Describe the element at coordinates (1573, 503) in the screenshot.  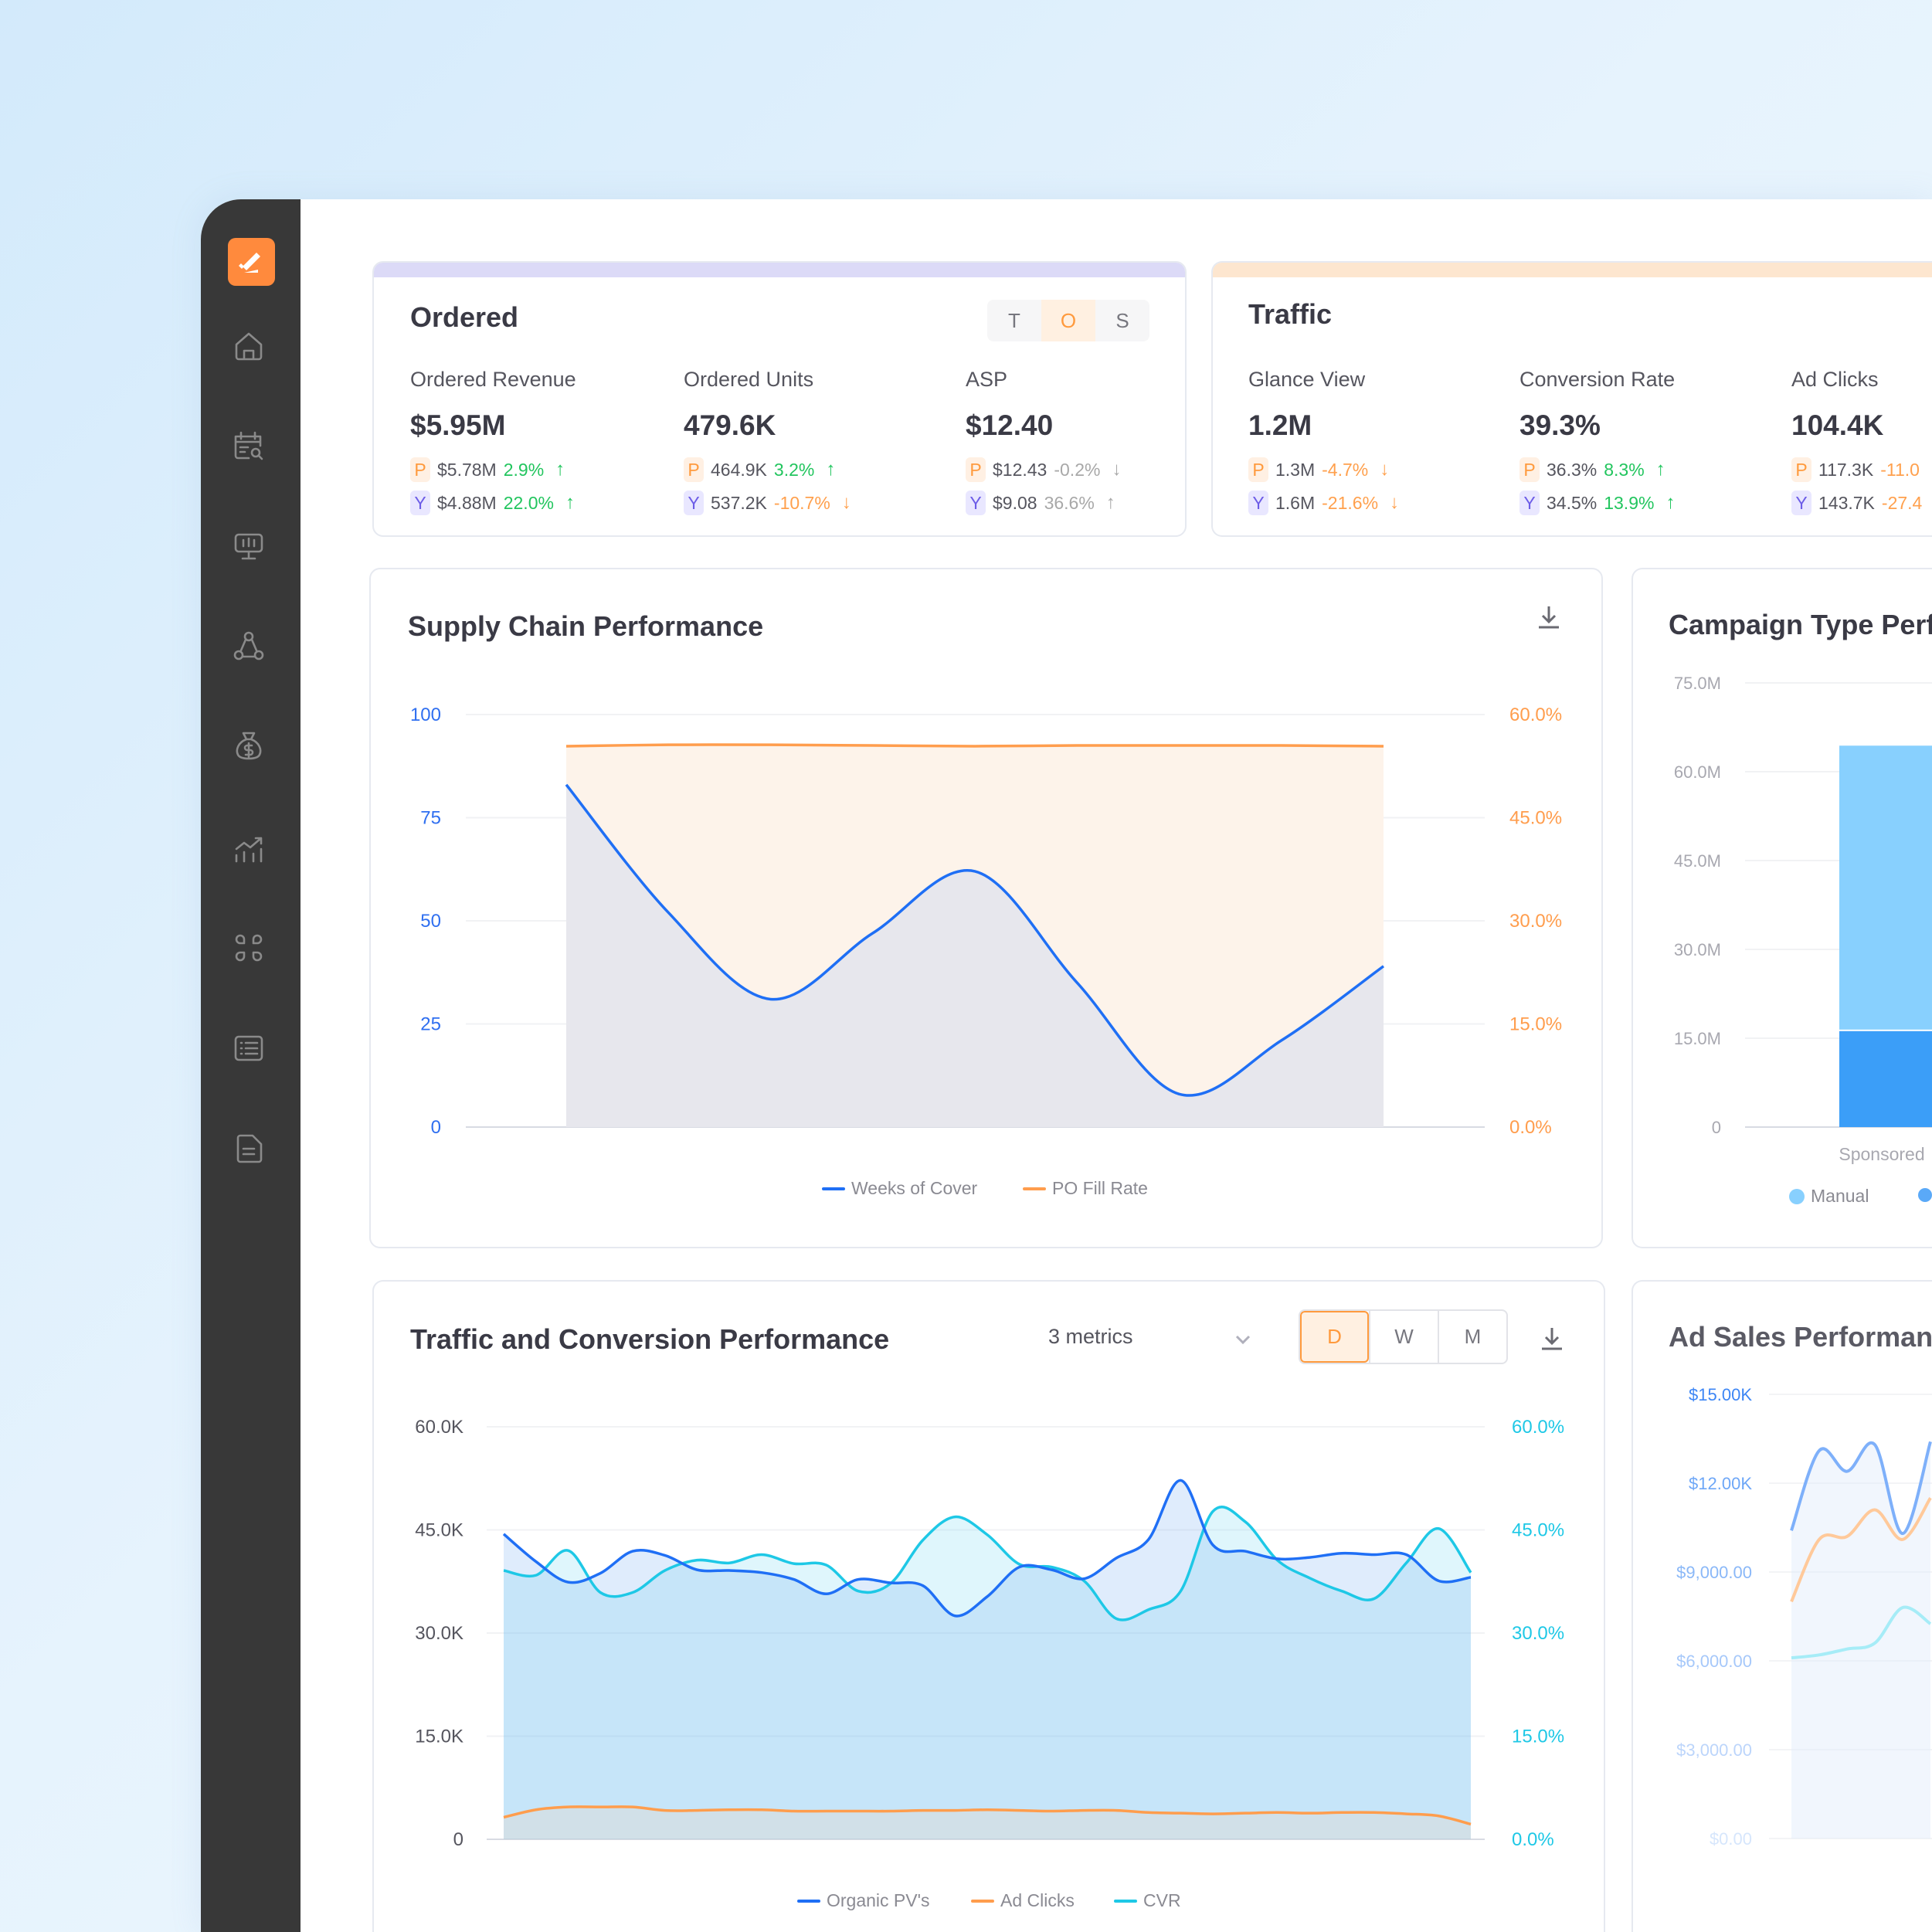
I see `comparison-value: 34.5%` at that location.